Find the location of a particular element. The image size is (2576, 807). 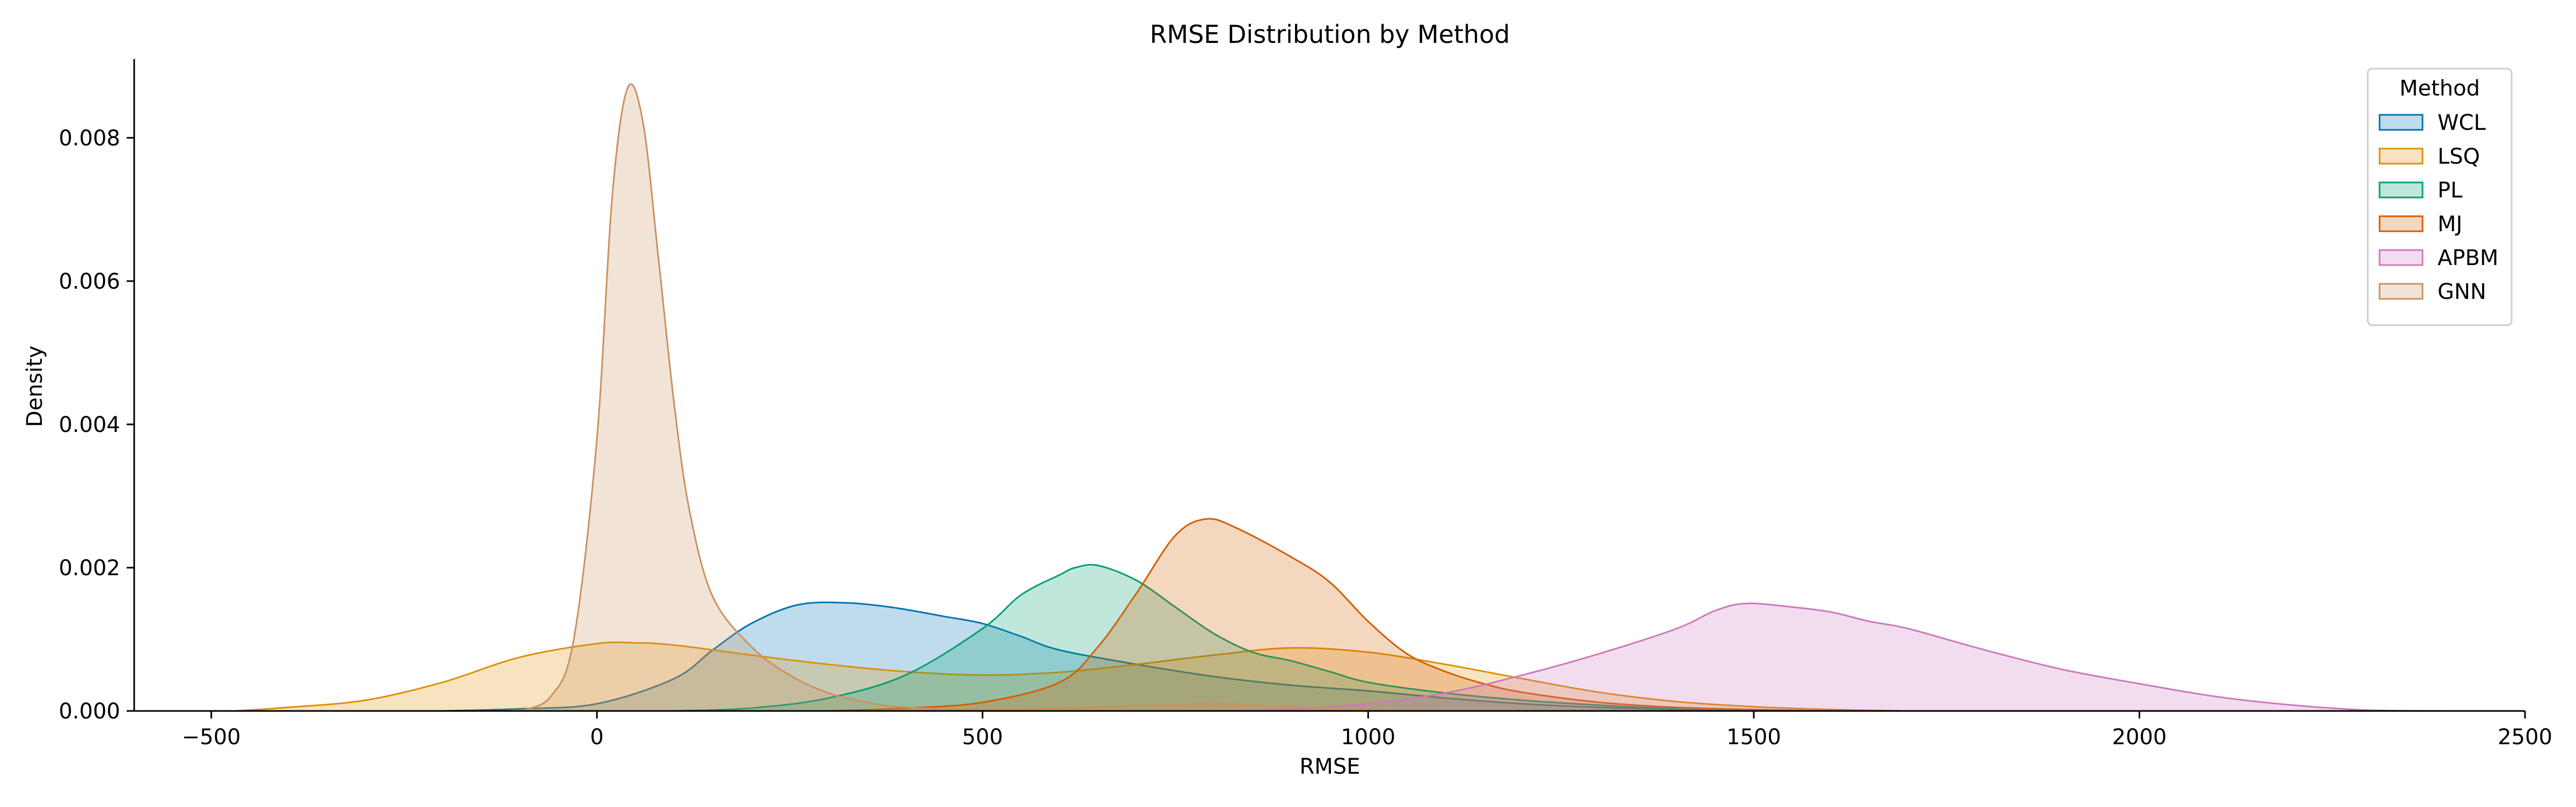

curve-mj is located at coordinates (1329, 615).